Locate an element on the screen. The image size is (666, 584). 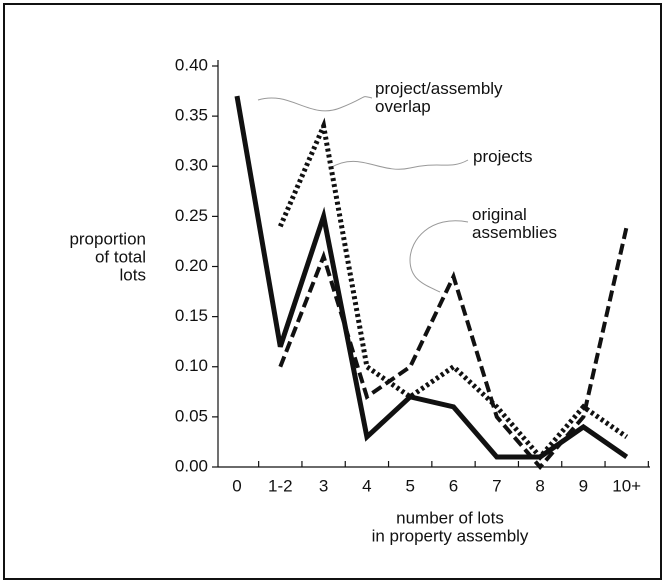
x-axis-label: number of lots is located at coordinates (450, 517).